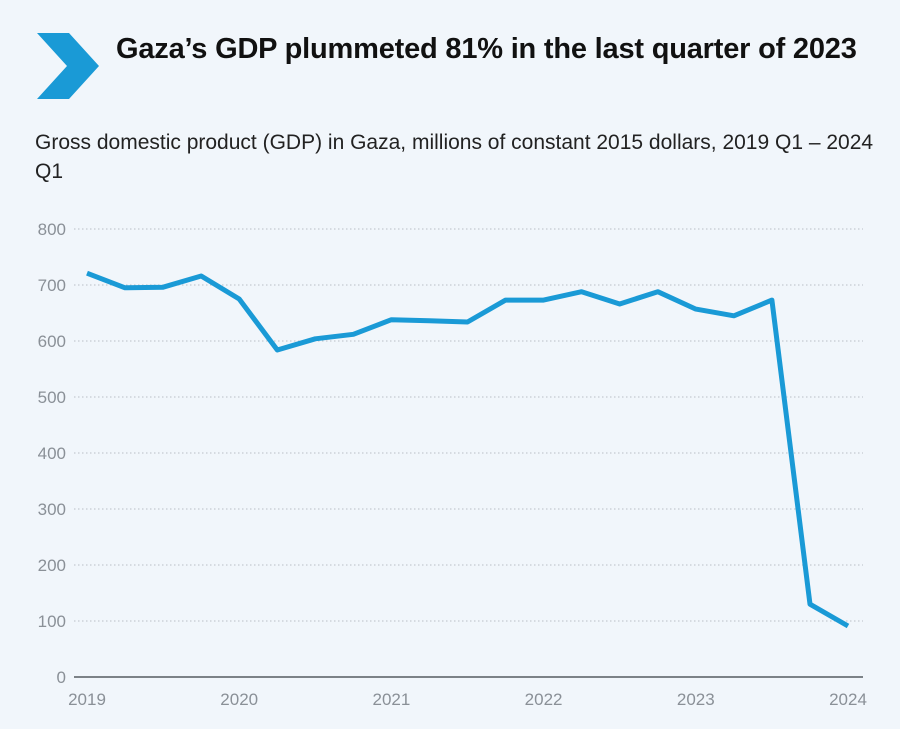 The height and width of the screenshot is (729, 900). What do you see at coordinates (52, 509) in the screenshot?
I see `y-tick-label: 300` at bounding box center [52, 509].